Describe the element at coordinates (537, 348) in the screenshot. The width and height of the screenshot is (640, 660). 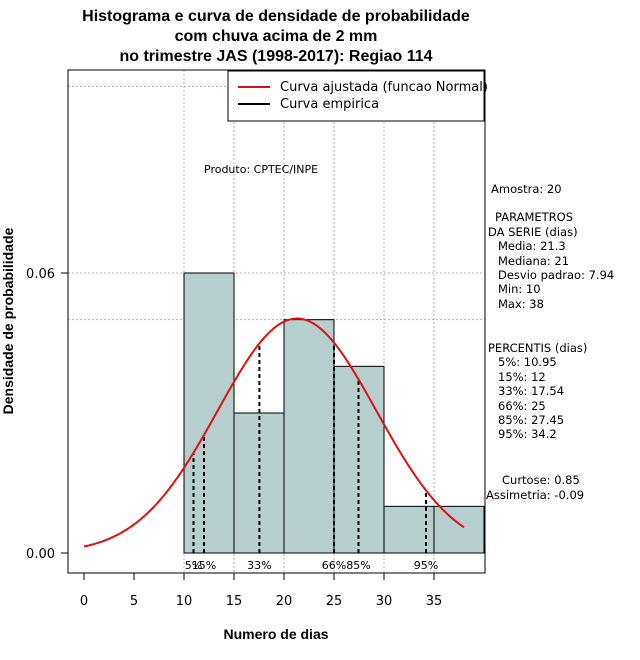
I see `percentiles-header: PERCENTIS (dias)` at that location.